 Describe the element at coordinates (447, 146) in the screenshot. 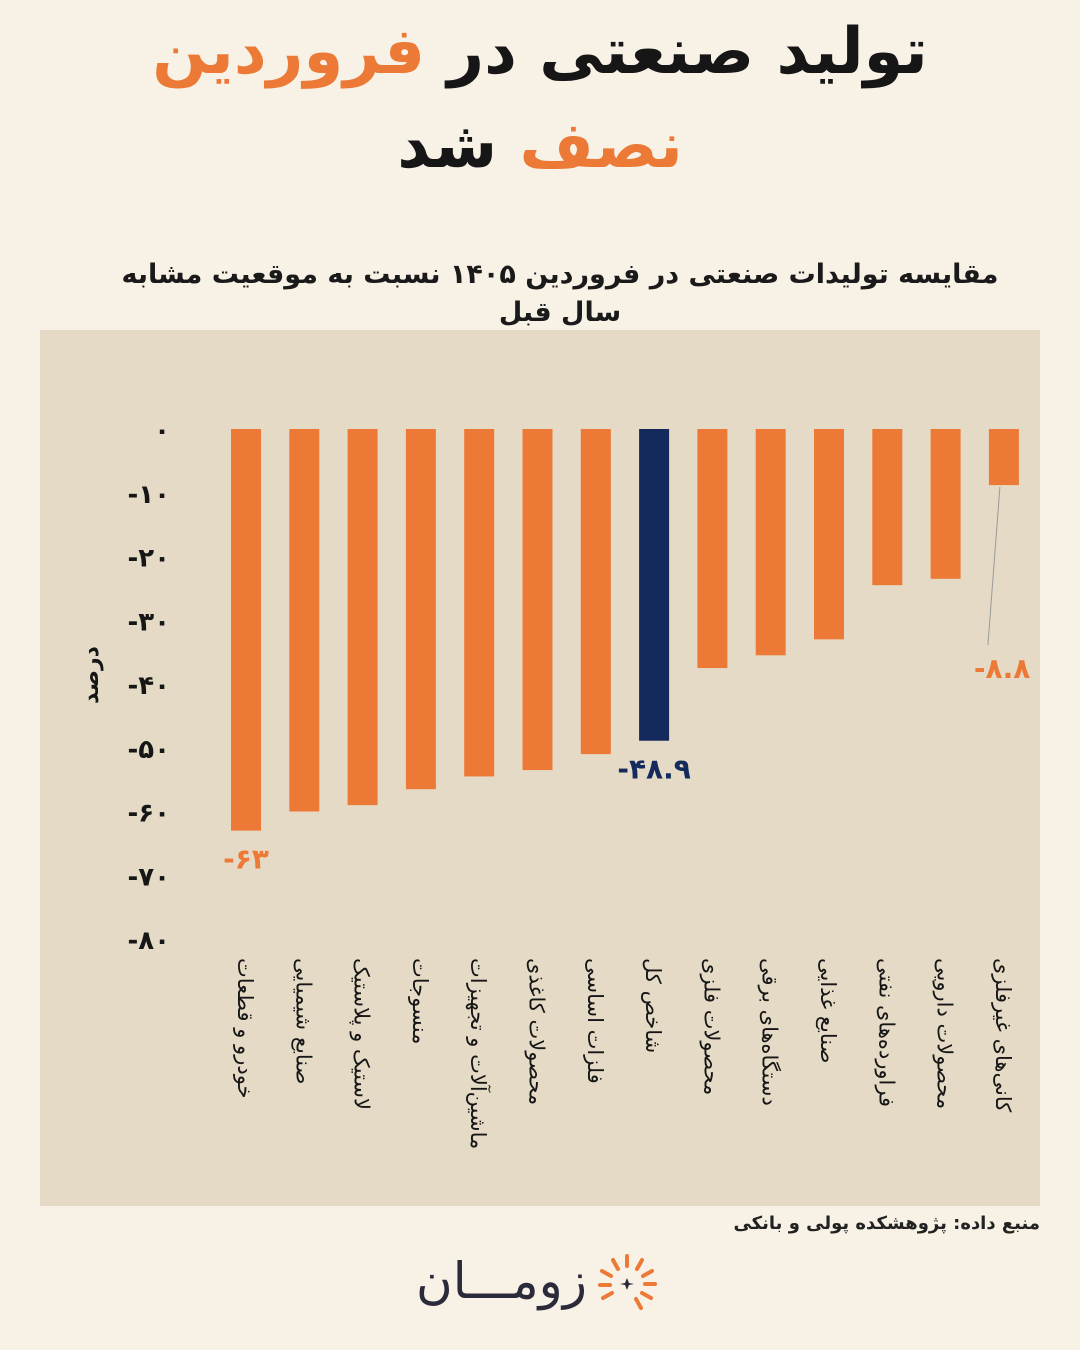

I see `title-text-2: شد` at that location.